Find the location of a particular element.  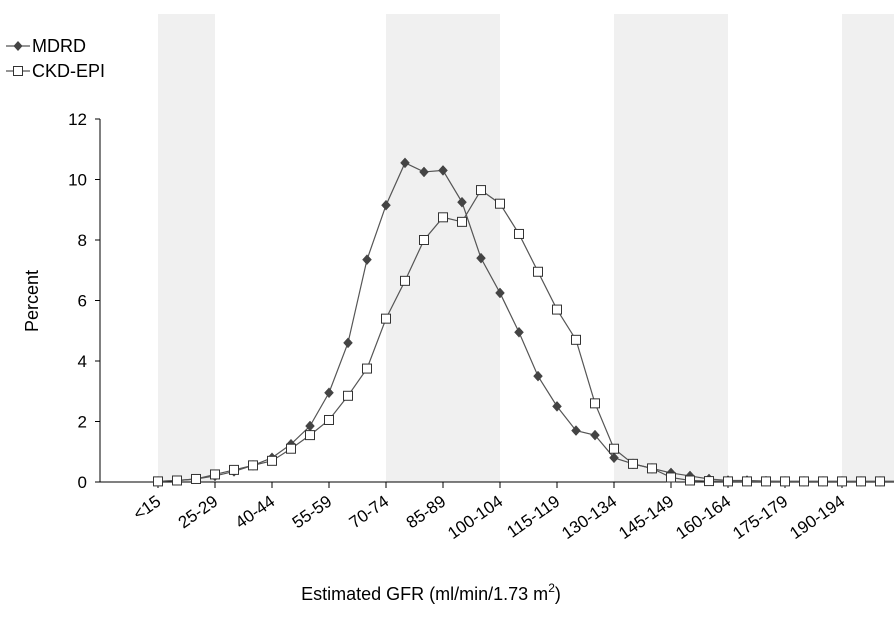

x-axis-title: Estimated GFR (ml/min/1.73 m2) is located at coordinates (431, 592).